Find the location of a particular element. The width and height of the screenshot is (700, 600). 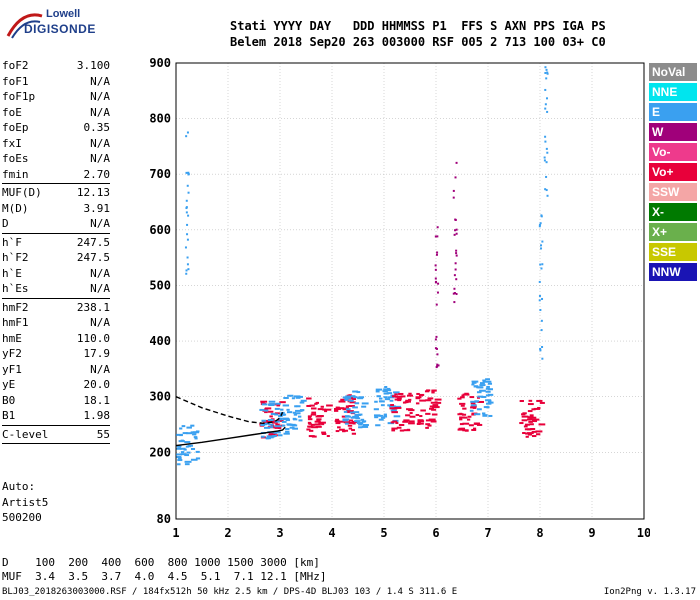

x-tick-label: 3 is located at coordinates (279, 533).